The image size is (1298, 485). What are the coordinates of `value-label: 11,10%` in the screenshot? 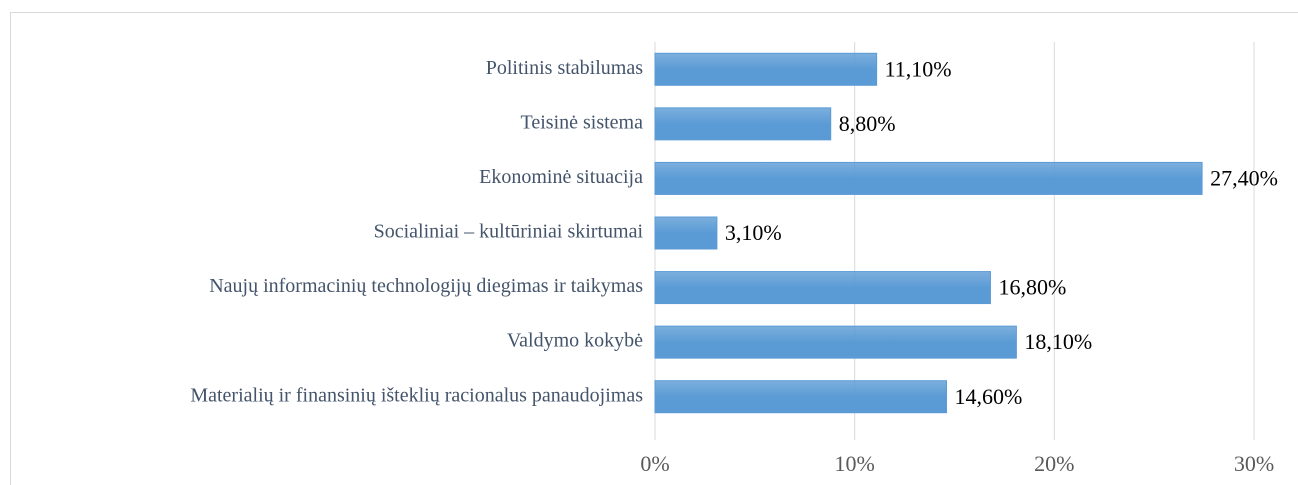 It's located at (918, 68).